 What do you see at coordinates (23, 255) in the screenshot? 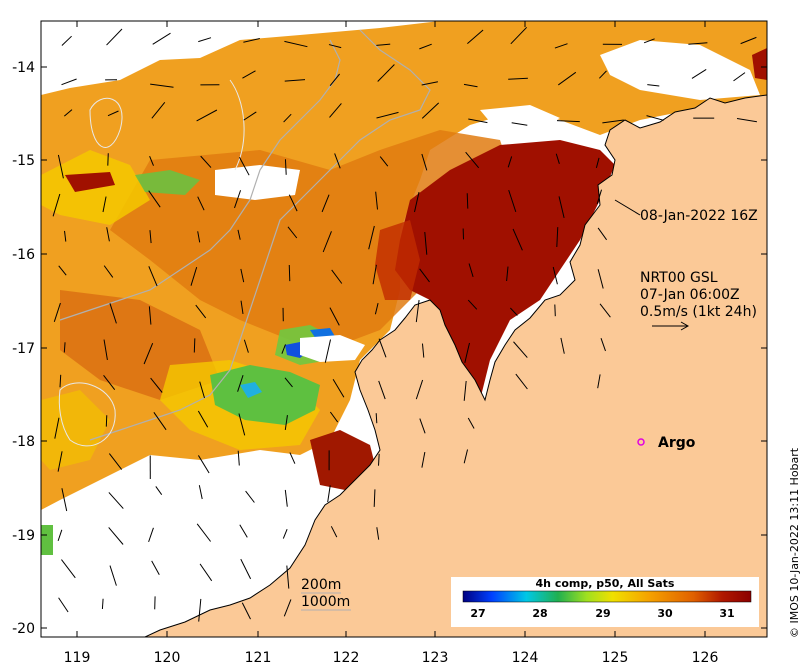
I see `y-tick-label: -16` at bounding box center [23, 255].